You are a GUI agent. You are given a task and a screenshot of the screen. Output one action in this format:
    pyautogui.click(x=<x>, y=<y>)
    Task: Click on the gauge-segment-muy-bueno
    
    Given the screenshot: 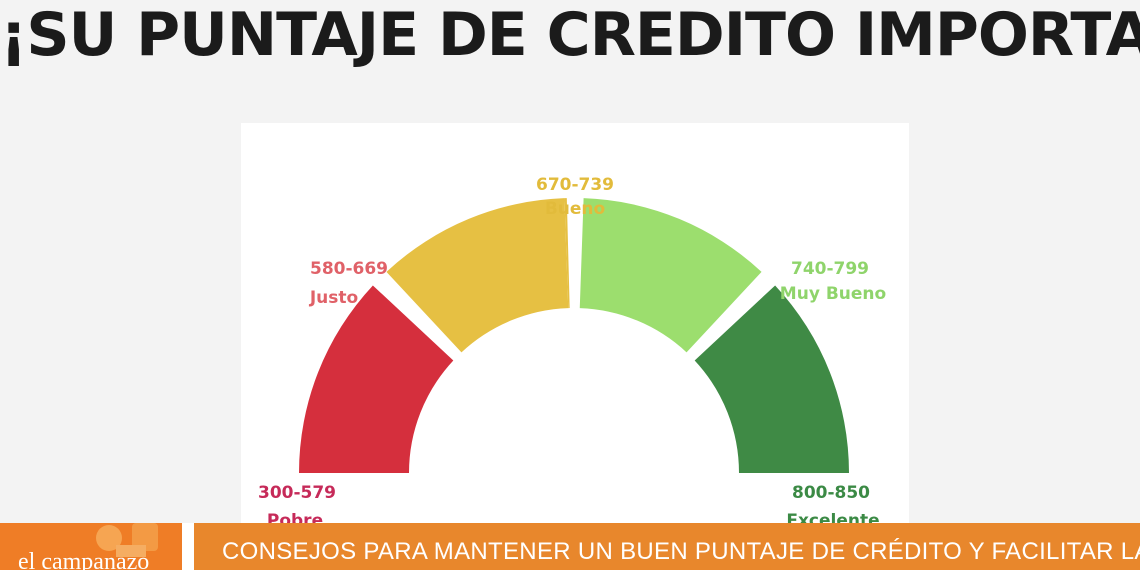 What is the action you would take?
    pyautogui.click(x=670, y=275)
    